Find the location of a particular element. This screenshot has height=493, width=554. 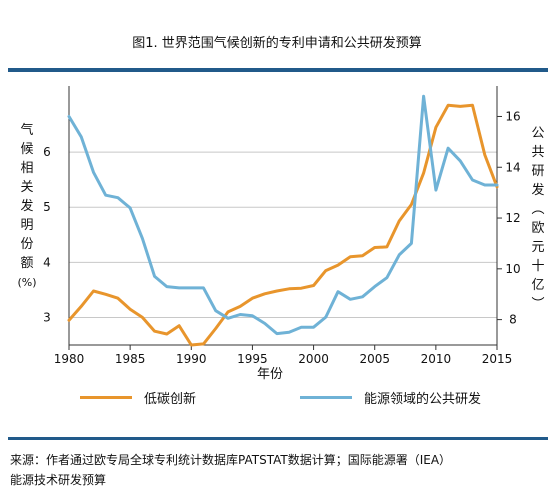

left-tick-label-5: 5 is located at coordinates (47, 207).